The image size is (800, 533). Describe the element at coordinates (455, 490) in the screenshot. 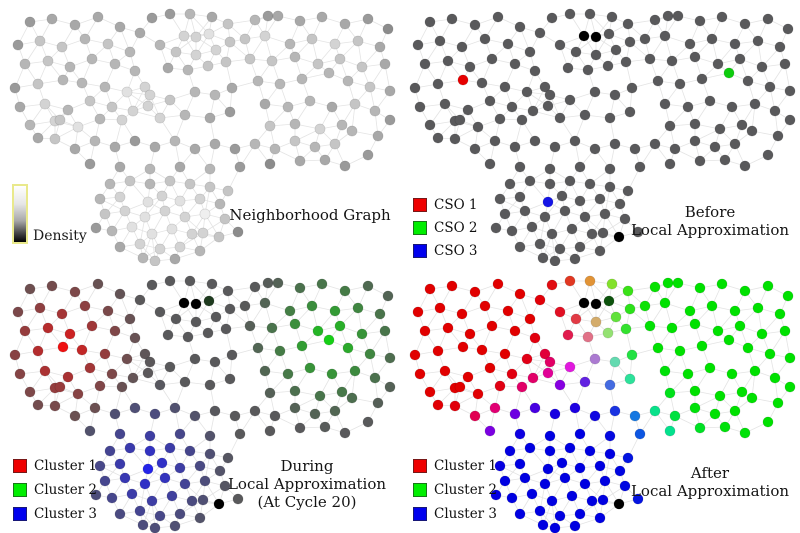

I see `legend-row: Cluster 2` at that location.